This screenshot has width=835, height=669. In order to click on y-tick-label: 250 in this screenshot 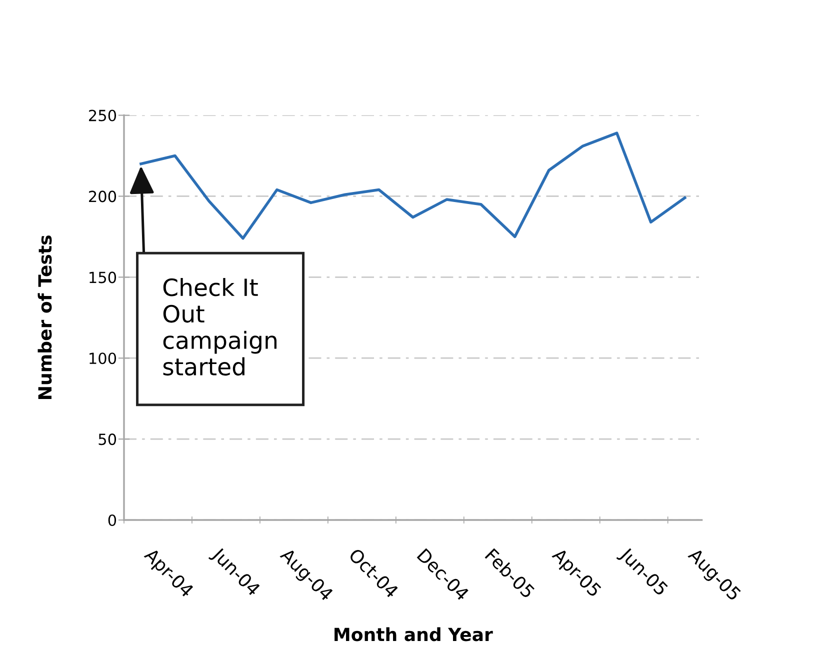, I will do `click(102, 116)`.